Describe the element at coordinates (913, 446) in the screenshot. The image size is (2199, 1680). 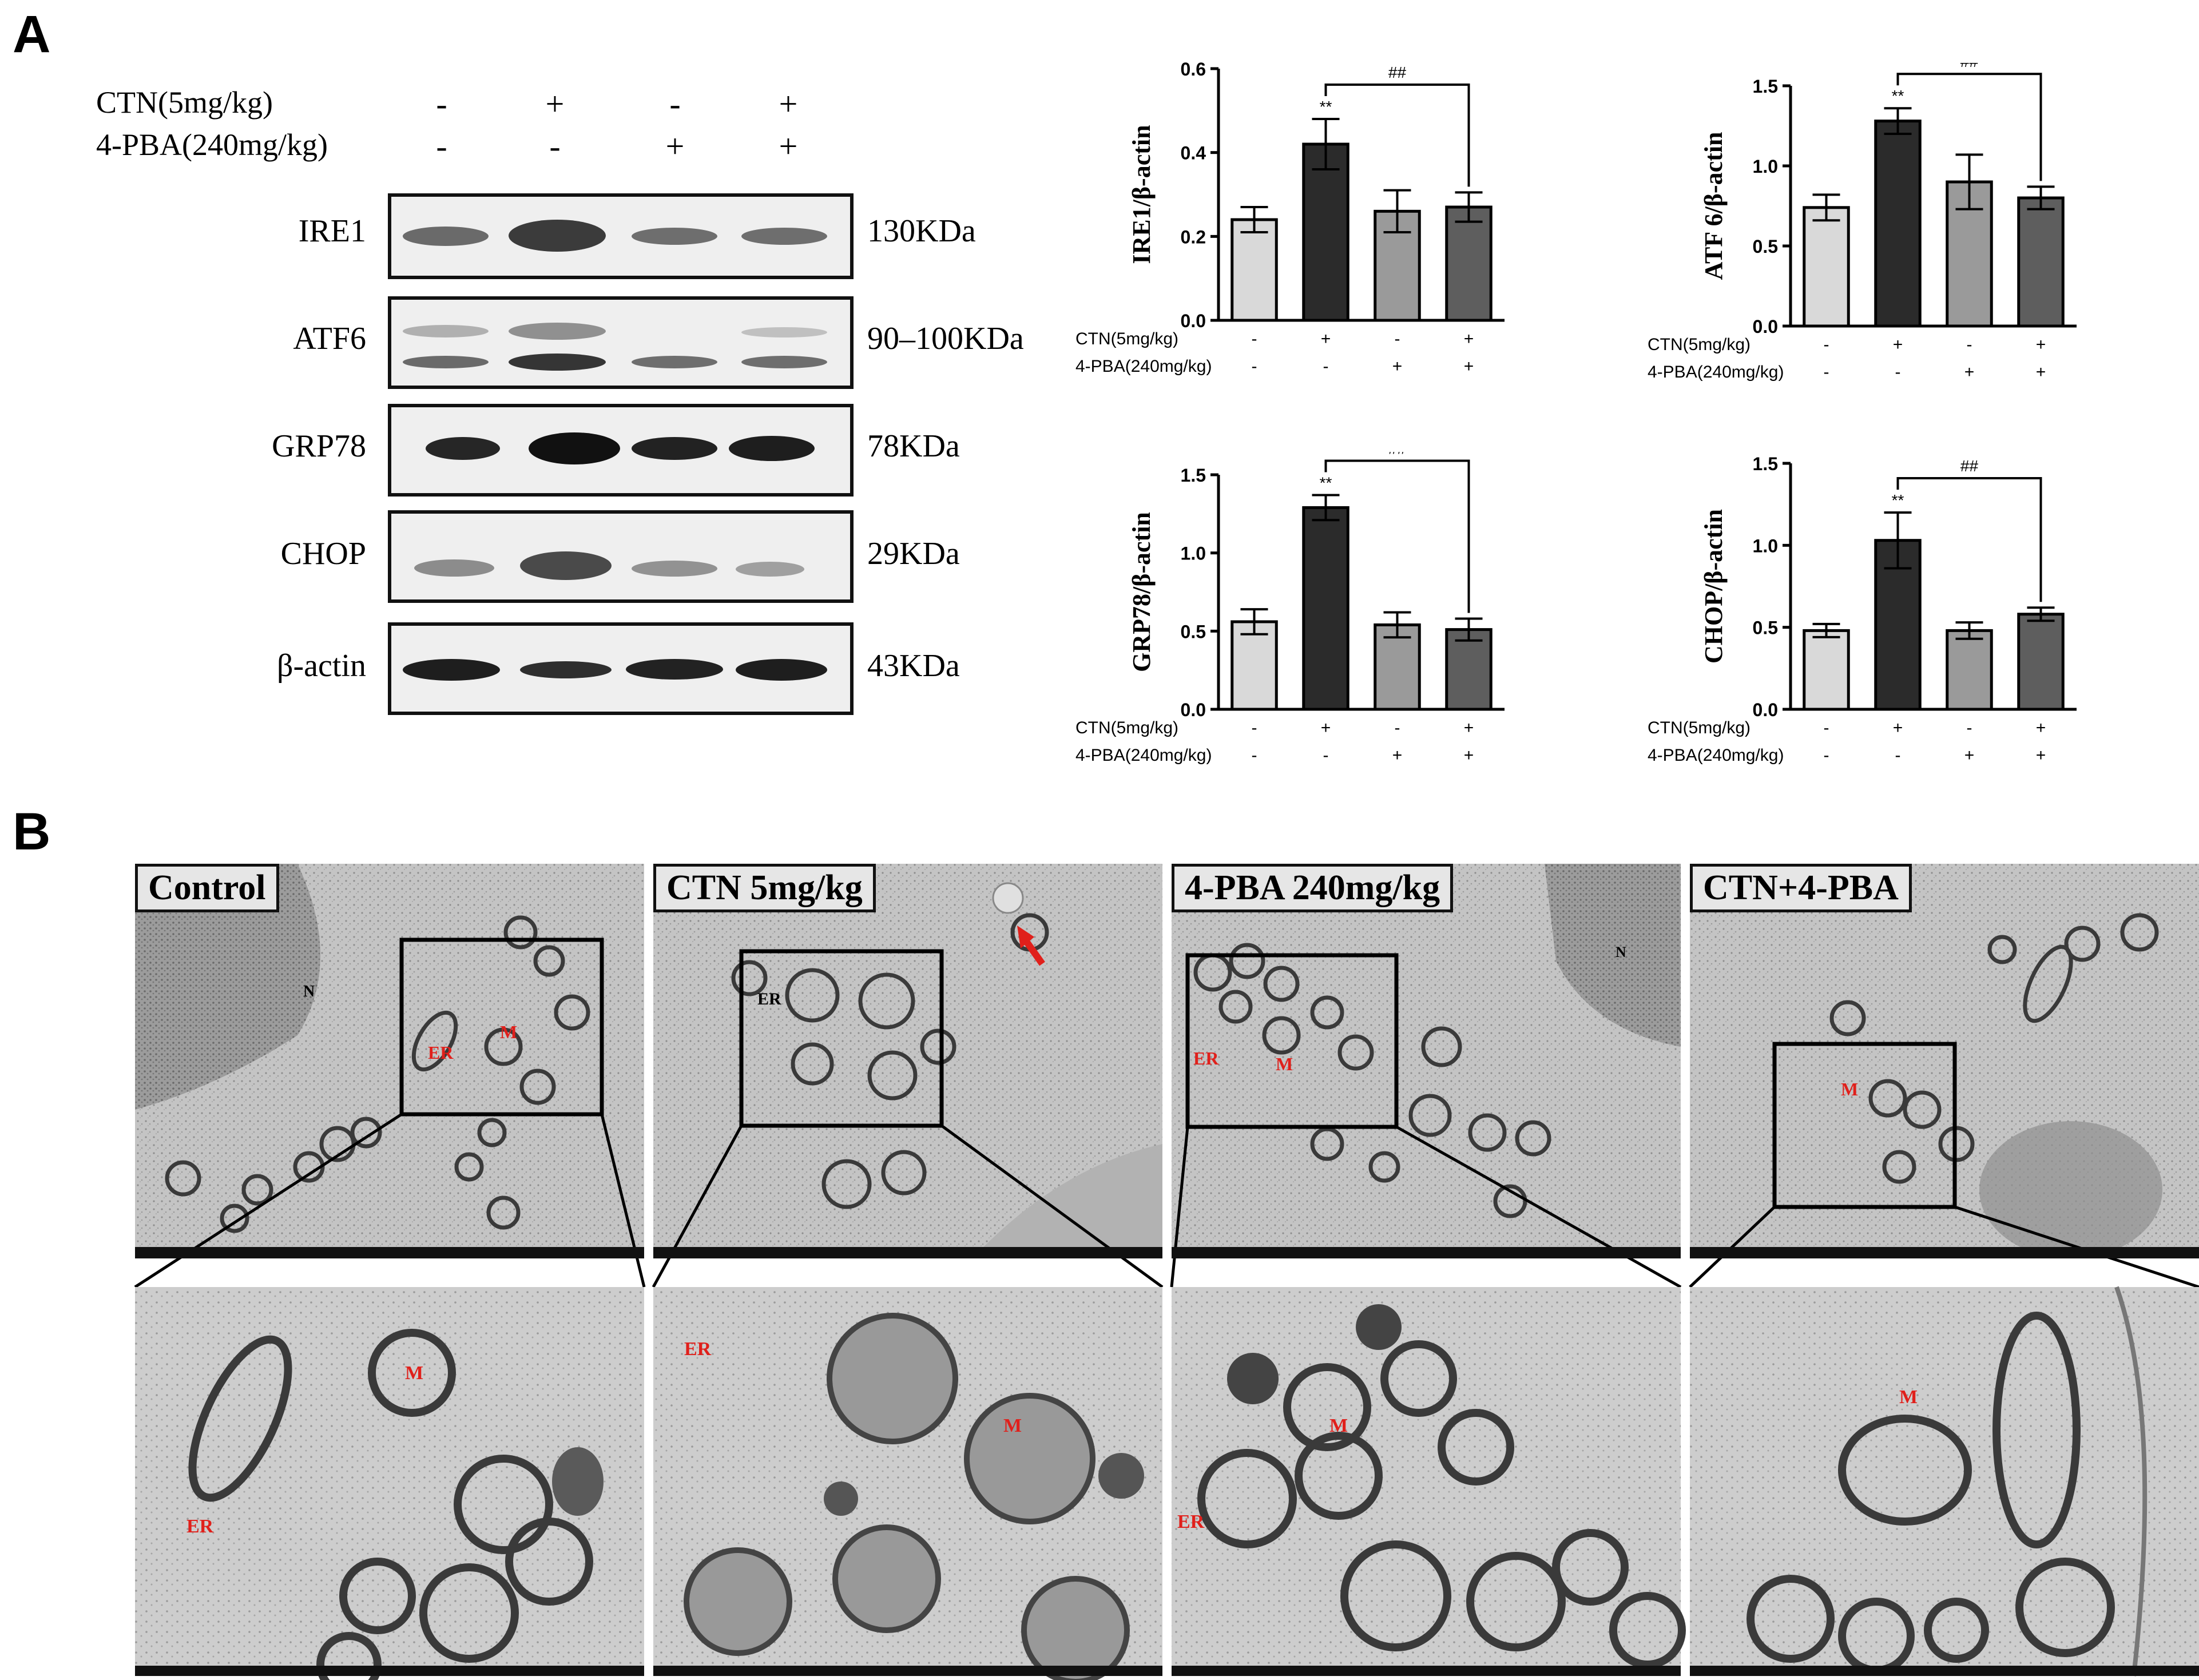
I see `blot-kda-grp78: 78KDa` at that location.